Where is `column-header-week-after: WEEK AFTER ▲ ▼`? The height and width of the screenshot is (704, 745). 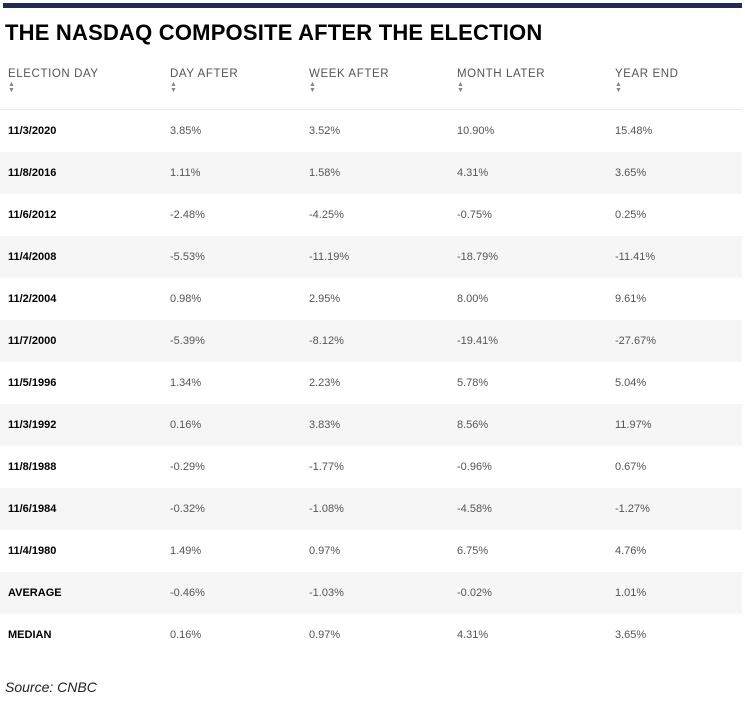
column-header-week-after: WEEK AFTER ▲ ▼ is located at coordinates (375, 82).